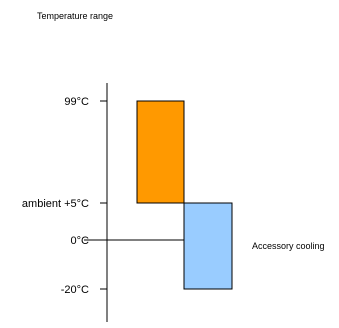 The image size is (339, 328). Describe the element at coordinates (75, 16) in the screenshot. I see `chart-title: Temperature range` at that location.